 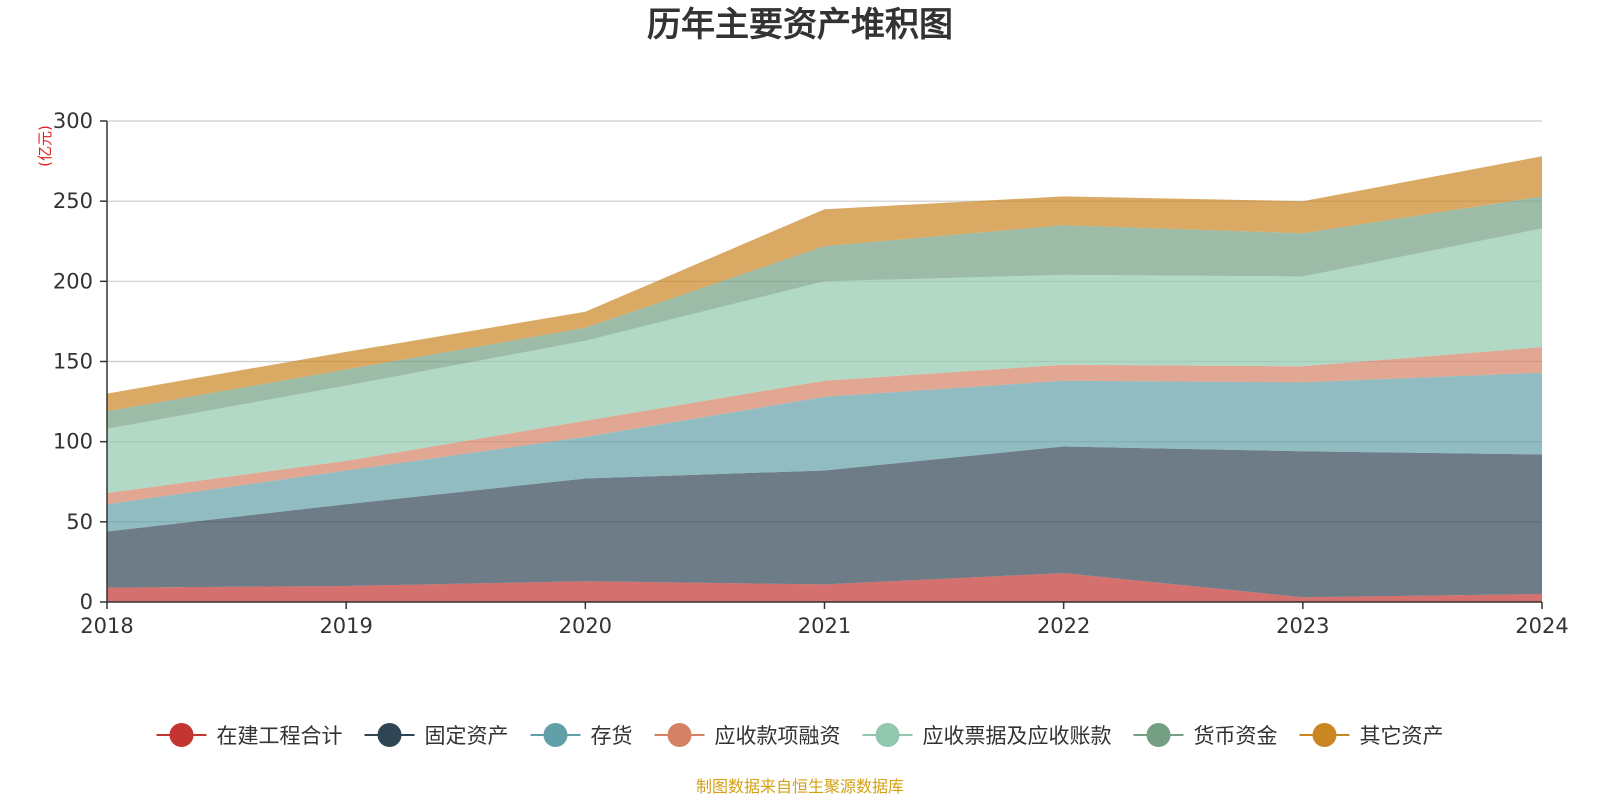 I want to click on y-unit-label: (亿元), so click(x=45, y=146).